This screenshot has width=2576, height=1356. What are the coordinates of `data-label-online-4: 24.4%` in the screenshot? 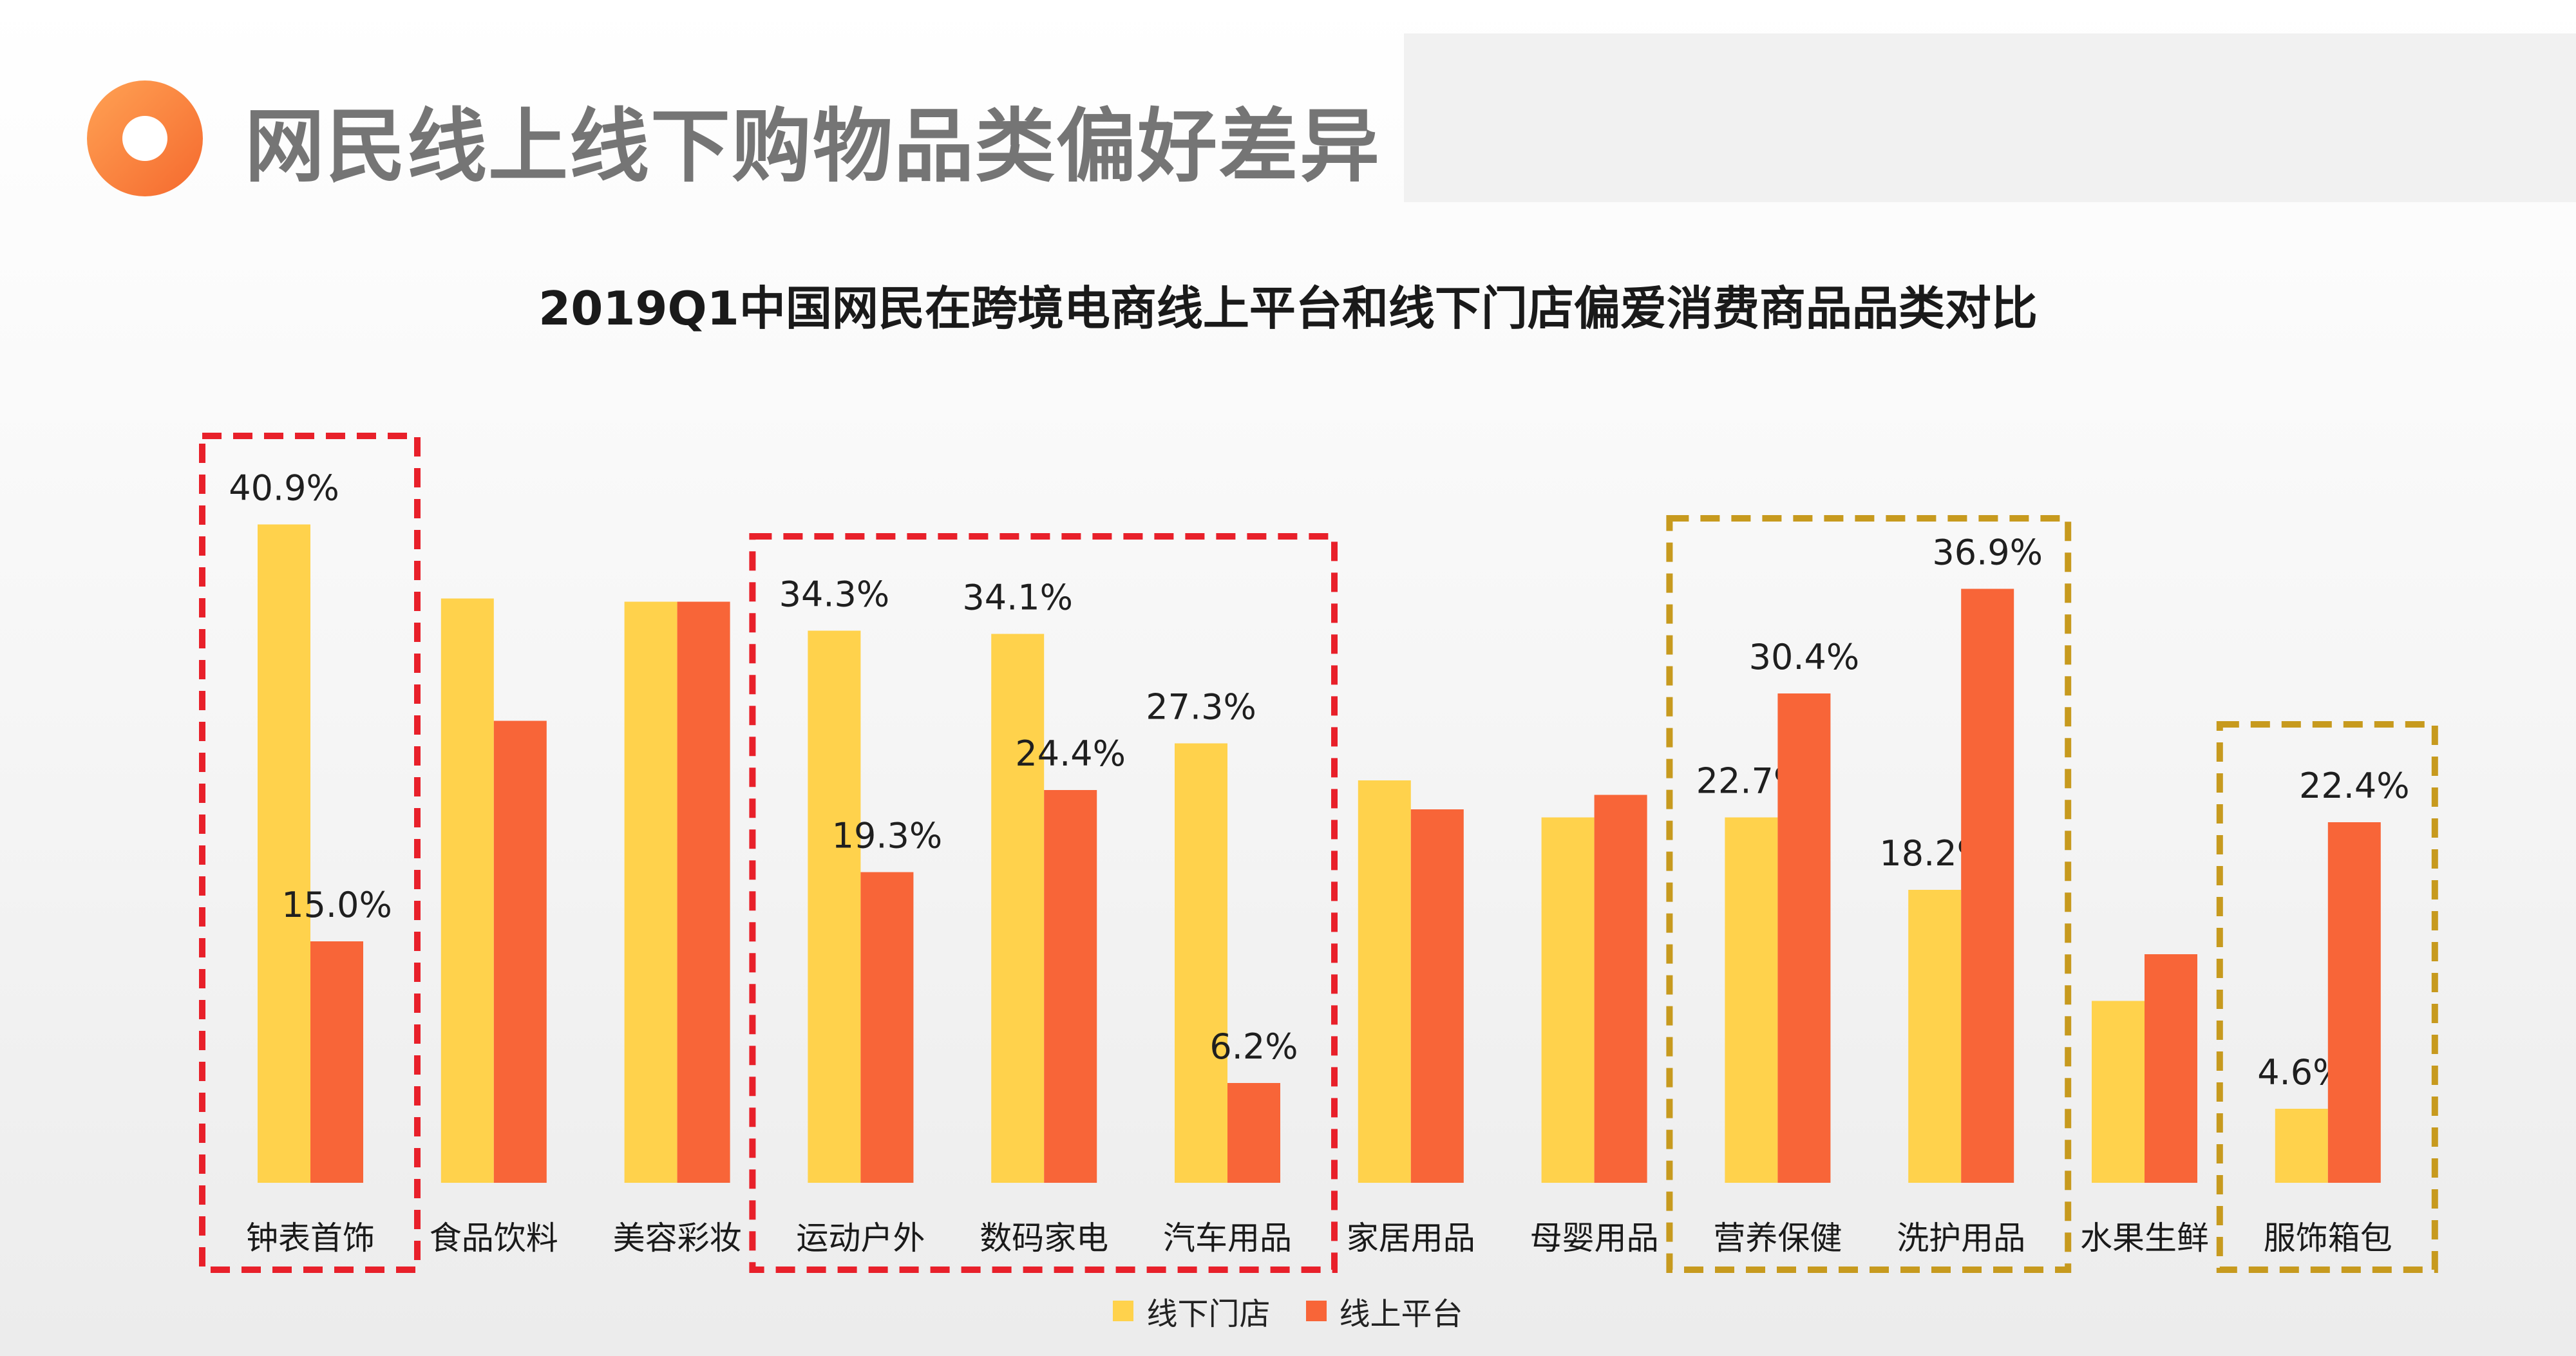 It's located at (1070, 753).